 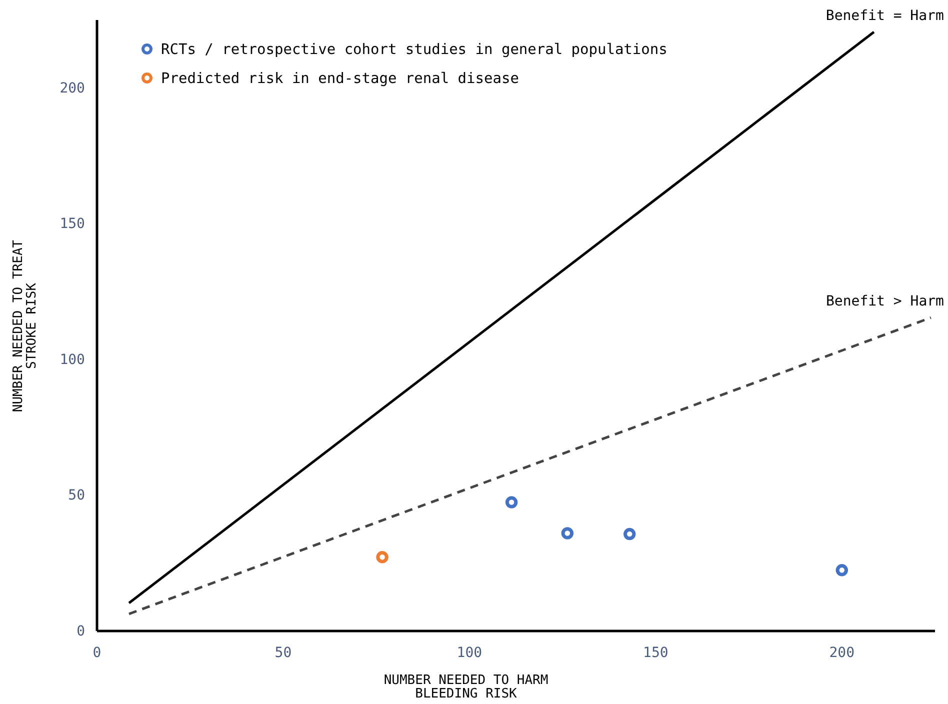 I want to click on x-tick-label: 0, so click(x=97, y=652).